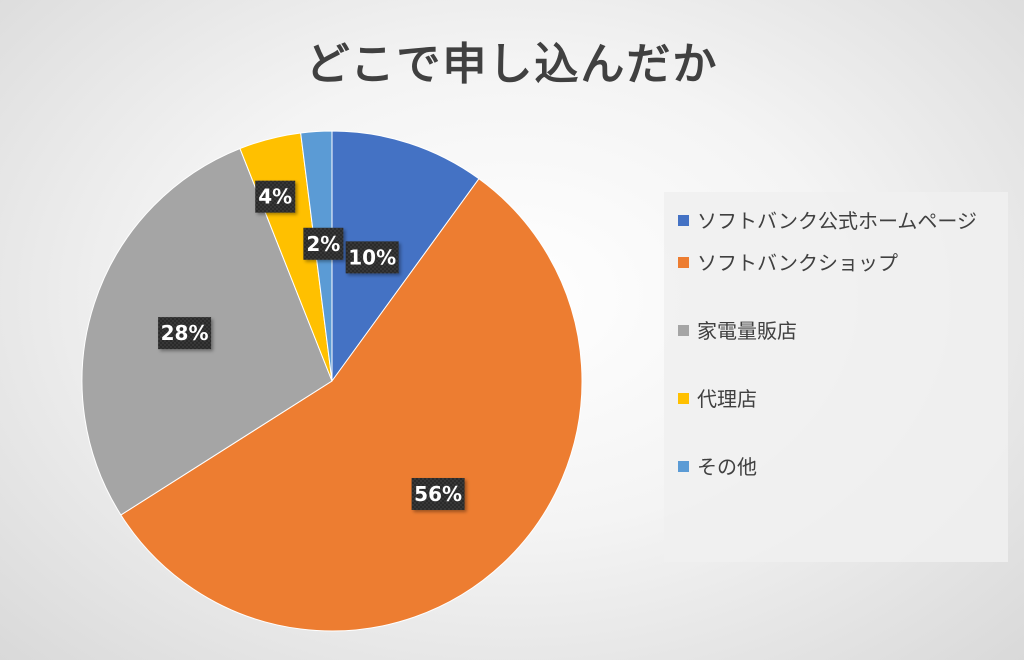  I want to click on chart-title: どこで申し込んだか, so click(512, 64).